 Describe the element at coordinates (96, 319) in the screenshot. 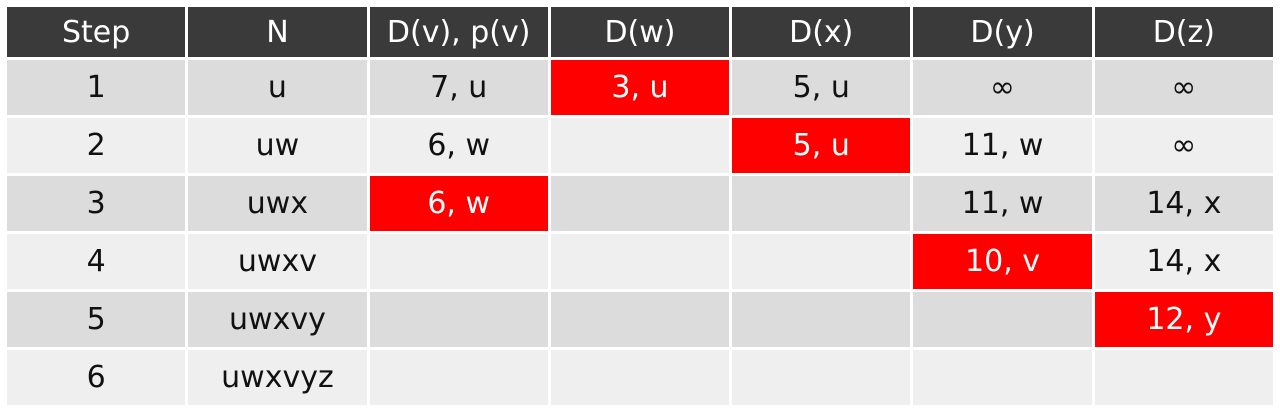

I see `cell-step: 5` at that location.